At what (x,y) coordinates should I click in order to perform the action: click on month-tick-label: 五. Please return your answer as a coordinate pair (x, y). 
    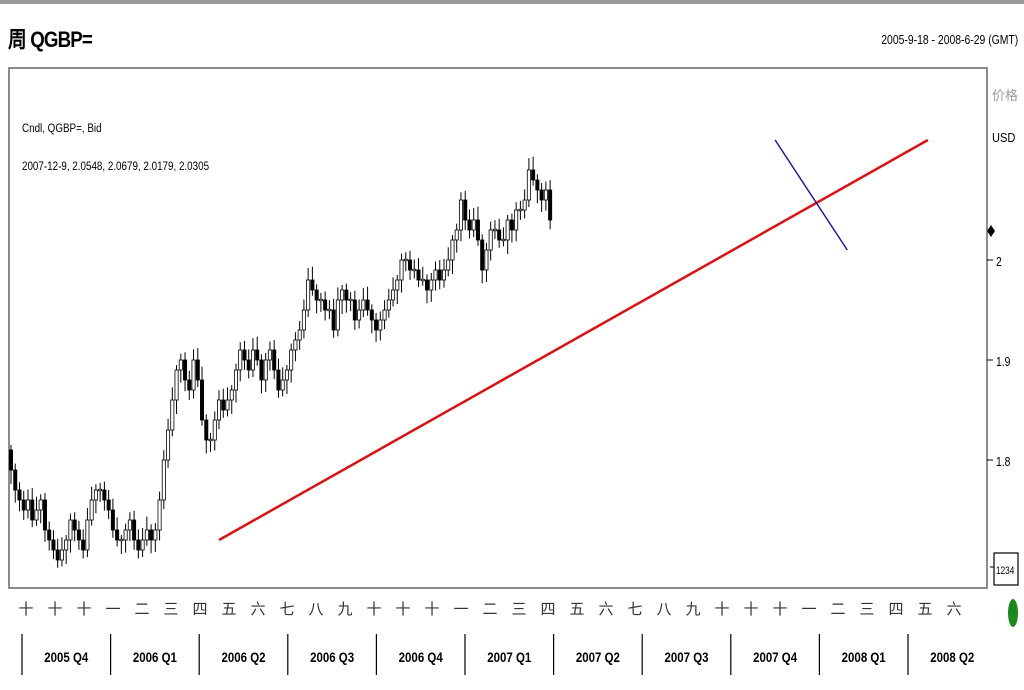
    Looking at the image, I should click on (576, 609).